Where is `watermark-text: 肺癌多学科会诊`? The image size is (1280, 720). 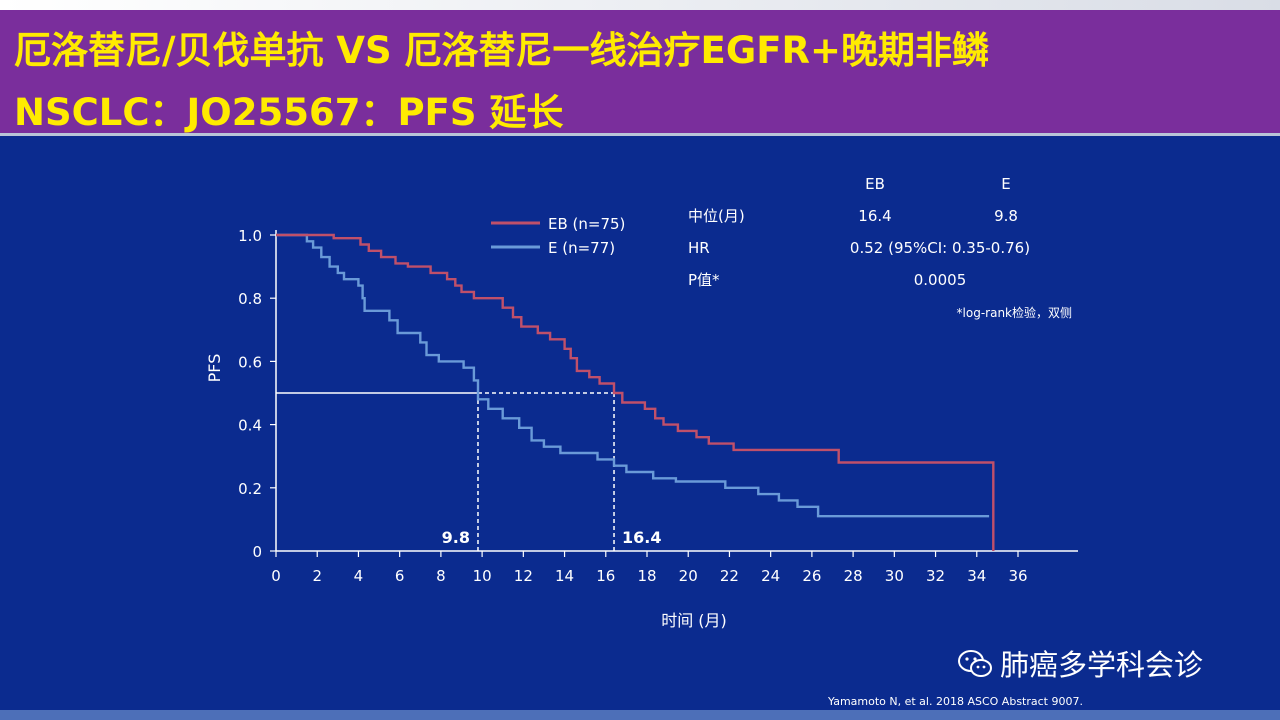 watermark-text: 肺癌多学科会诊 is located at coordinates (1102, 665).